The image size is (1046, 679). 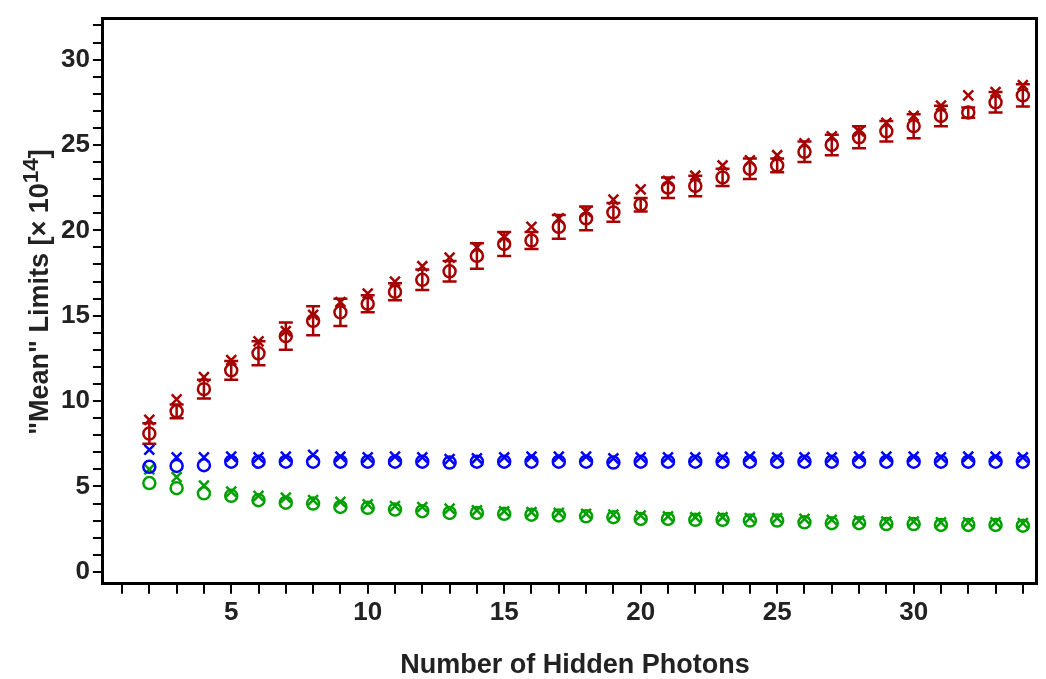 I want to click on y-tick-label: 25, so click(x=75, y=143).